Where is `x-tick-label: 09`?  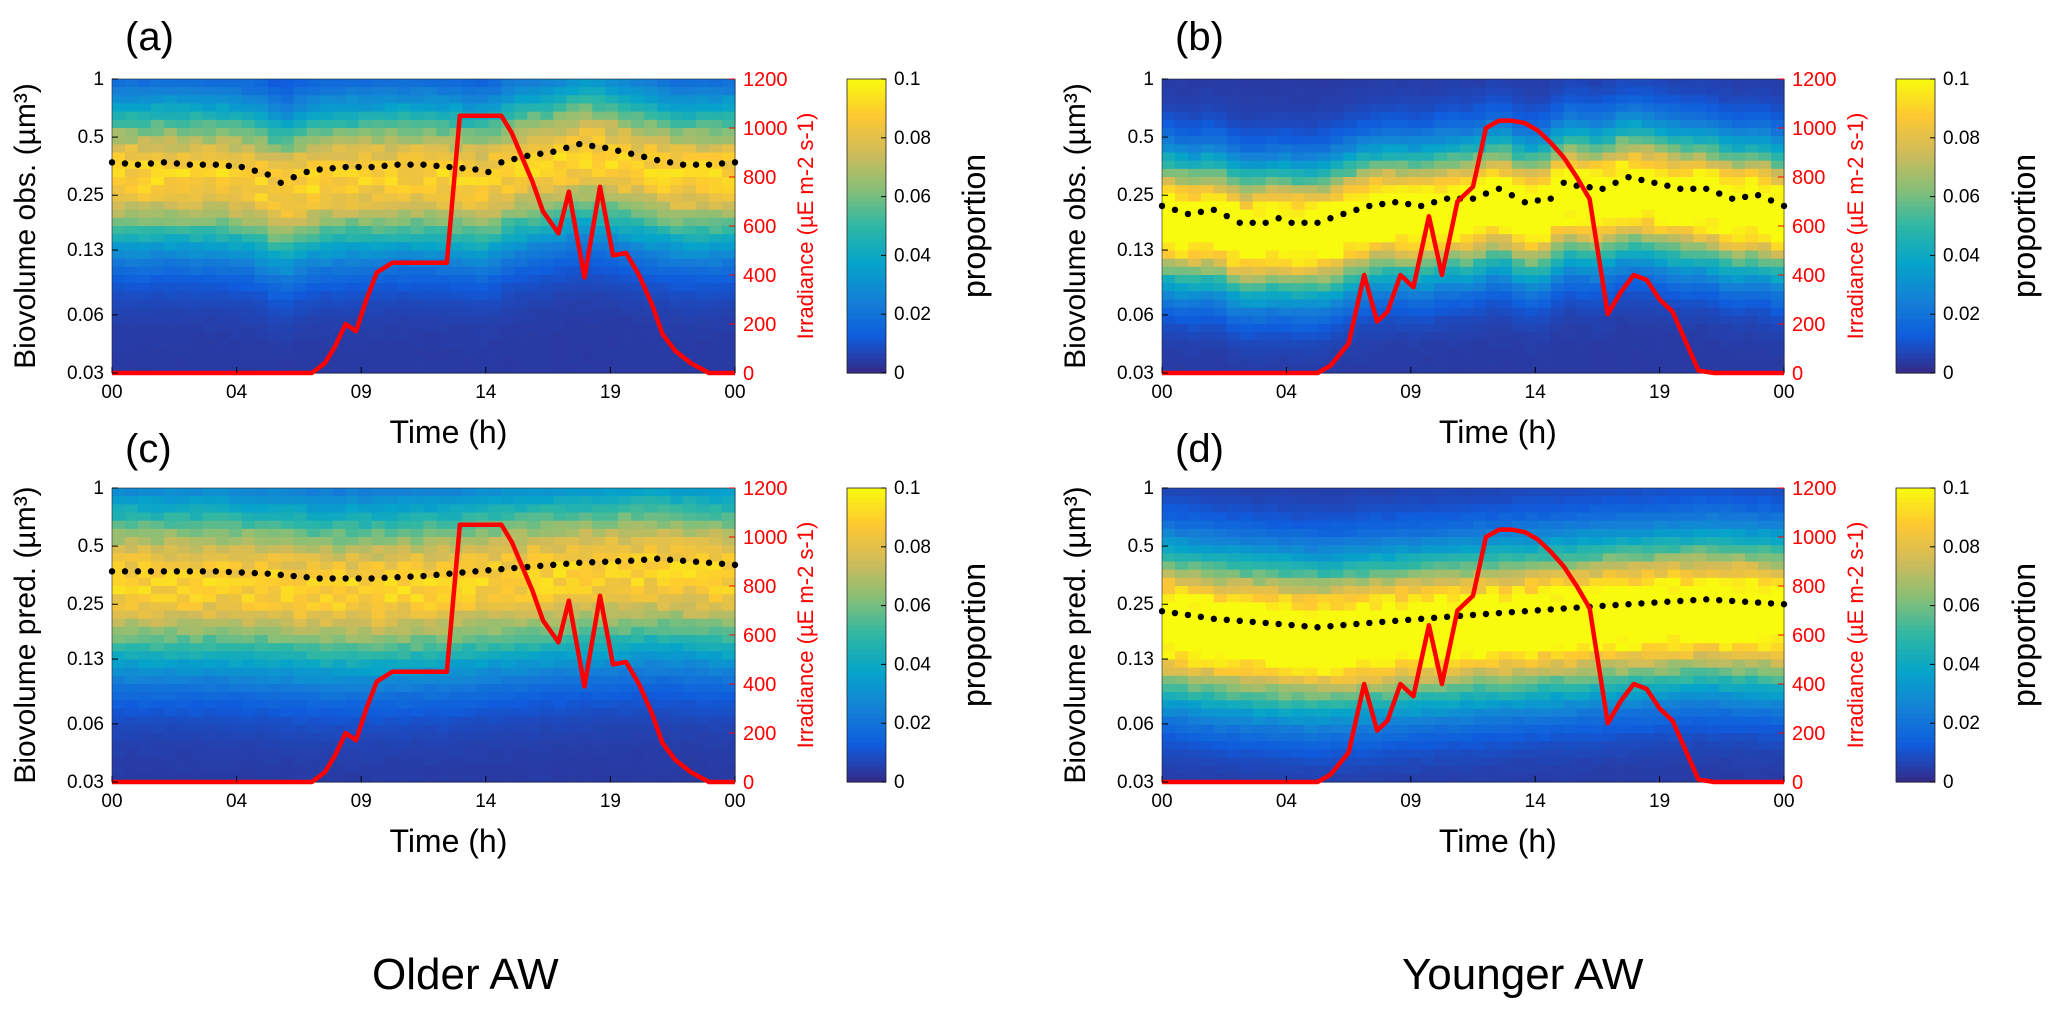 x-tick-label: 09 is located at coordinates (361, 392).